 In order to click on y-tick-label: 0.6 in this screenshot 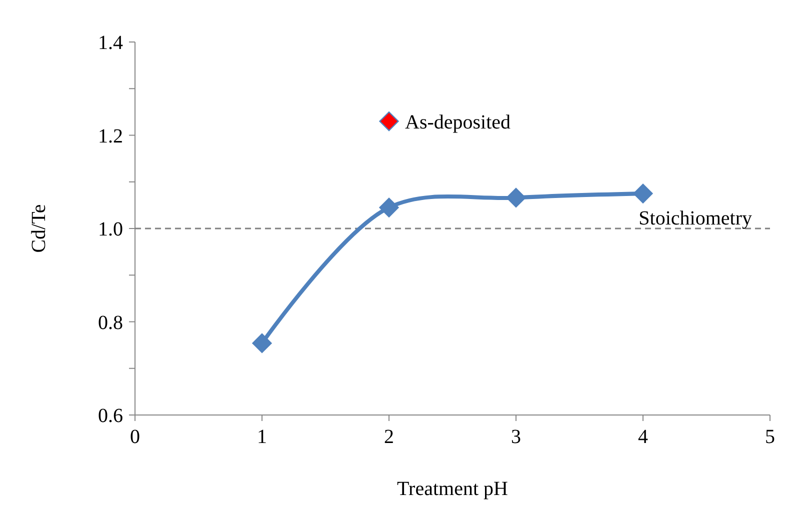, I will do `click(110, 416)`.